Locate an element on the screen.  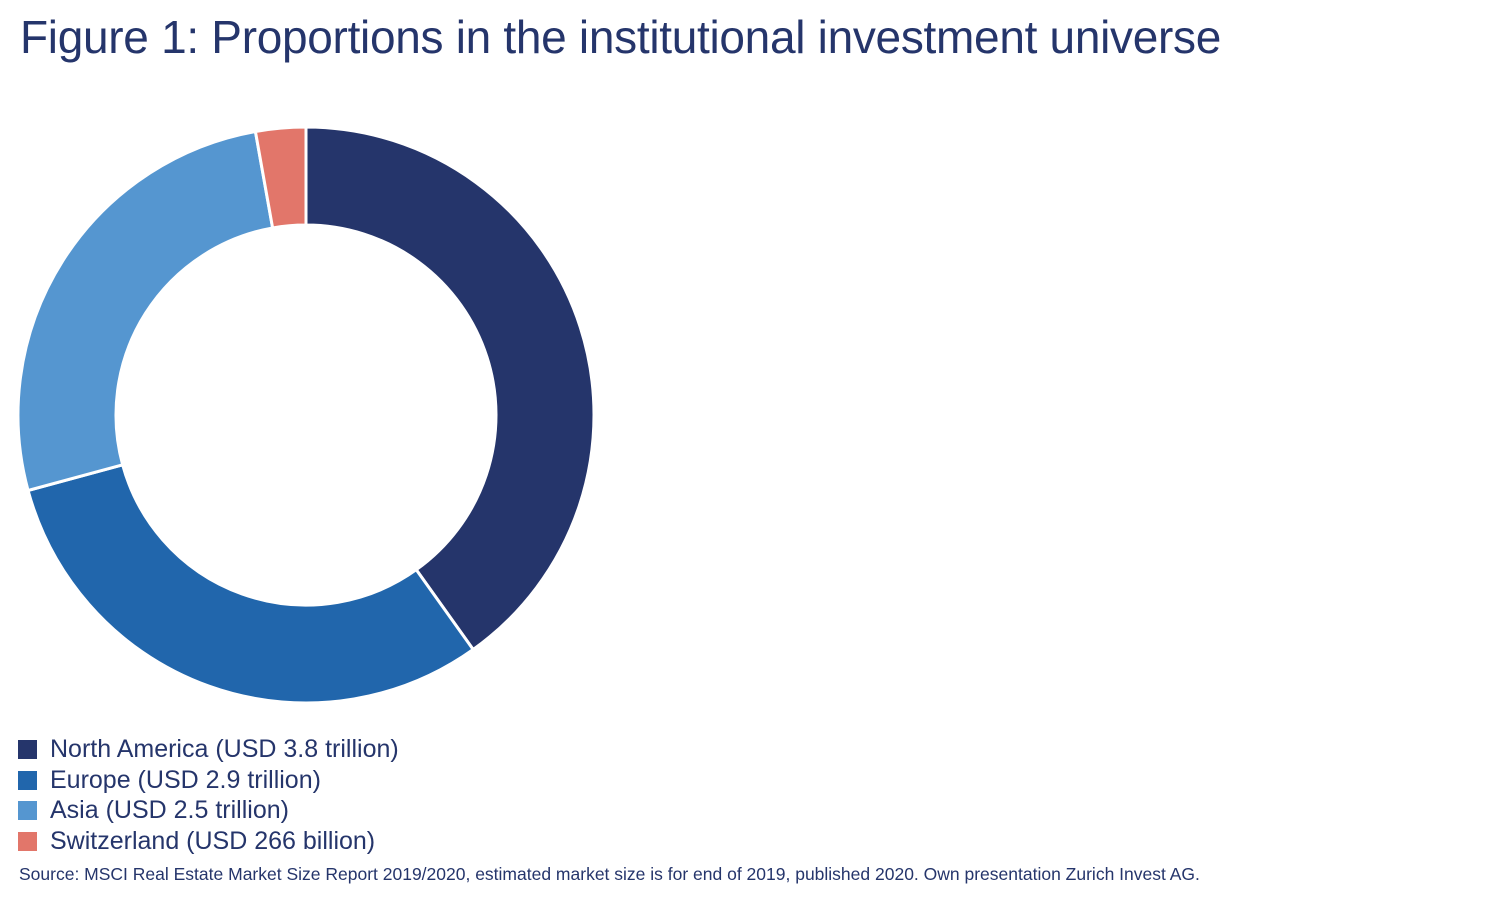
legend-item: Europe (USD 2.9 trillion) is located at coordinates (208, 780).